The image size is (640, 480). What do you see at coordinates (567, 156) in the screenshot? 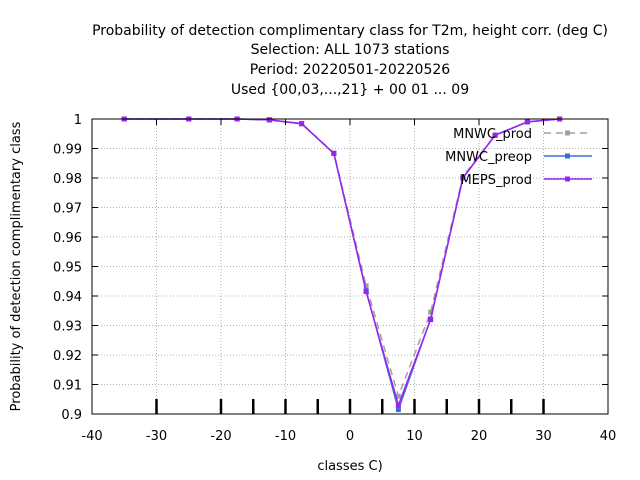
I see `legend-marker-mnwc-preop` at bounding box center [567, 156].